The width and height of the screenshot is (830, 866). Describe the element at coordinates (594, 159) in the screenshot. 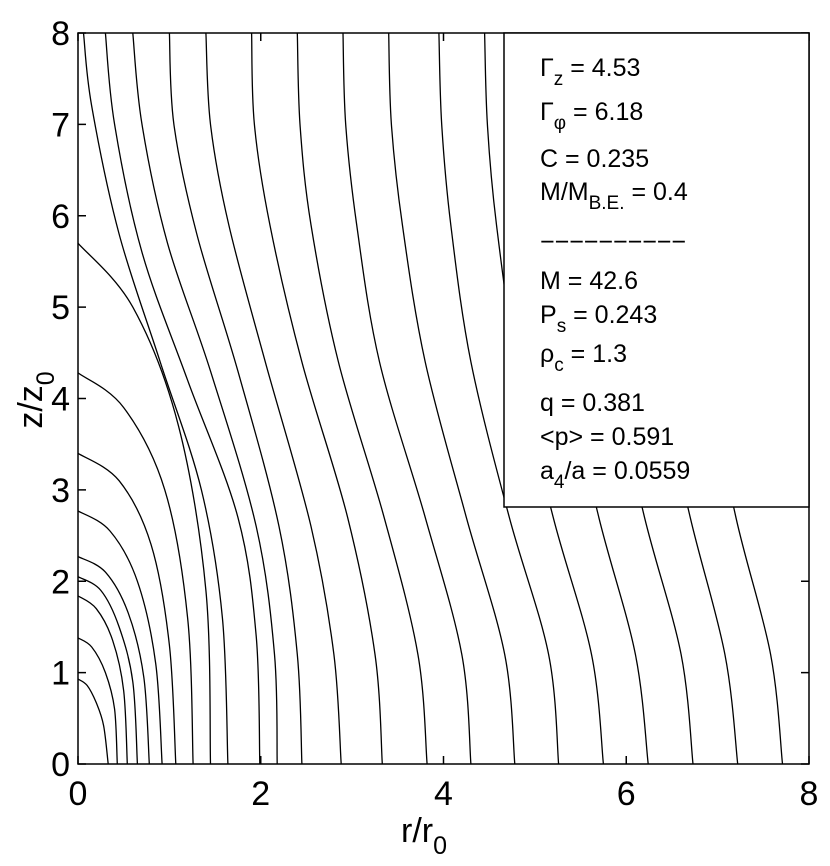

I see `legend-line-3: C = 0.235` at that location.